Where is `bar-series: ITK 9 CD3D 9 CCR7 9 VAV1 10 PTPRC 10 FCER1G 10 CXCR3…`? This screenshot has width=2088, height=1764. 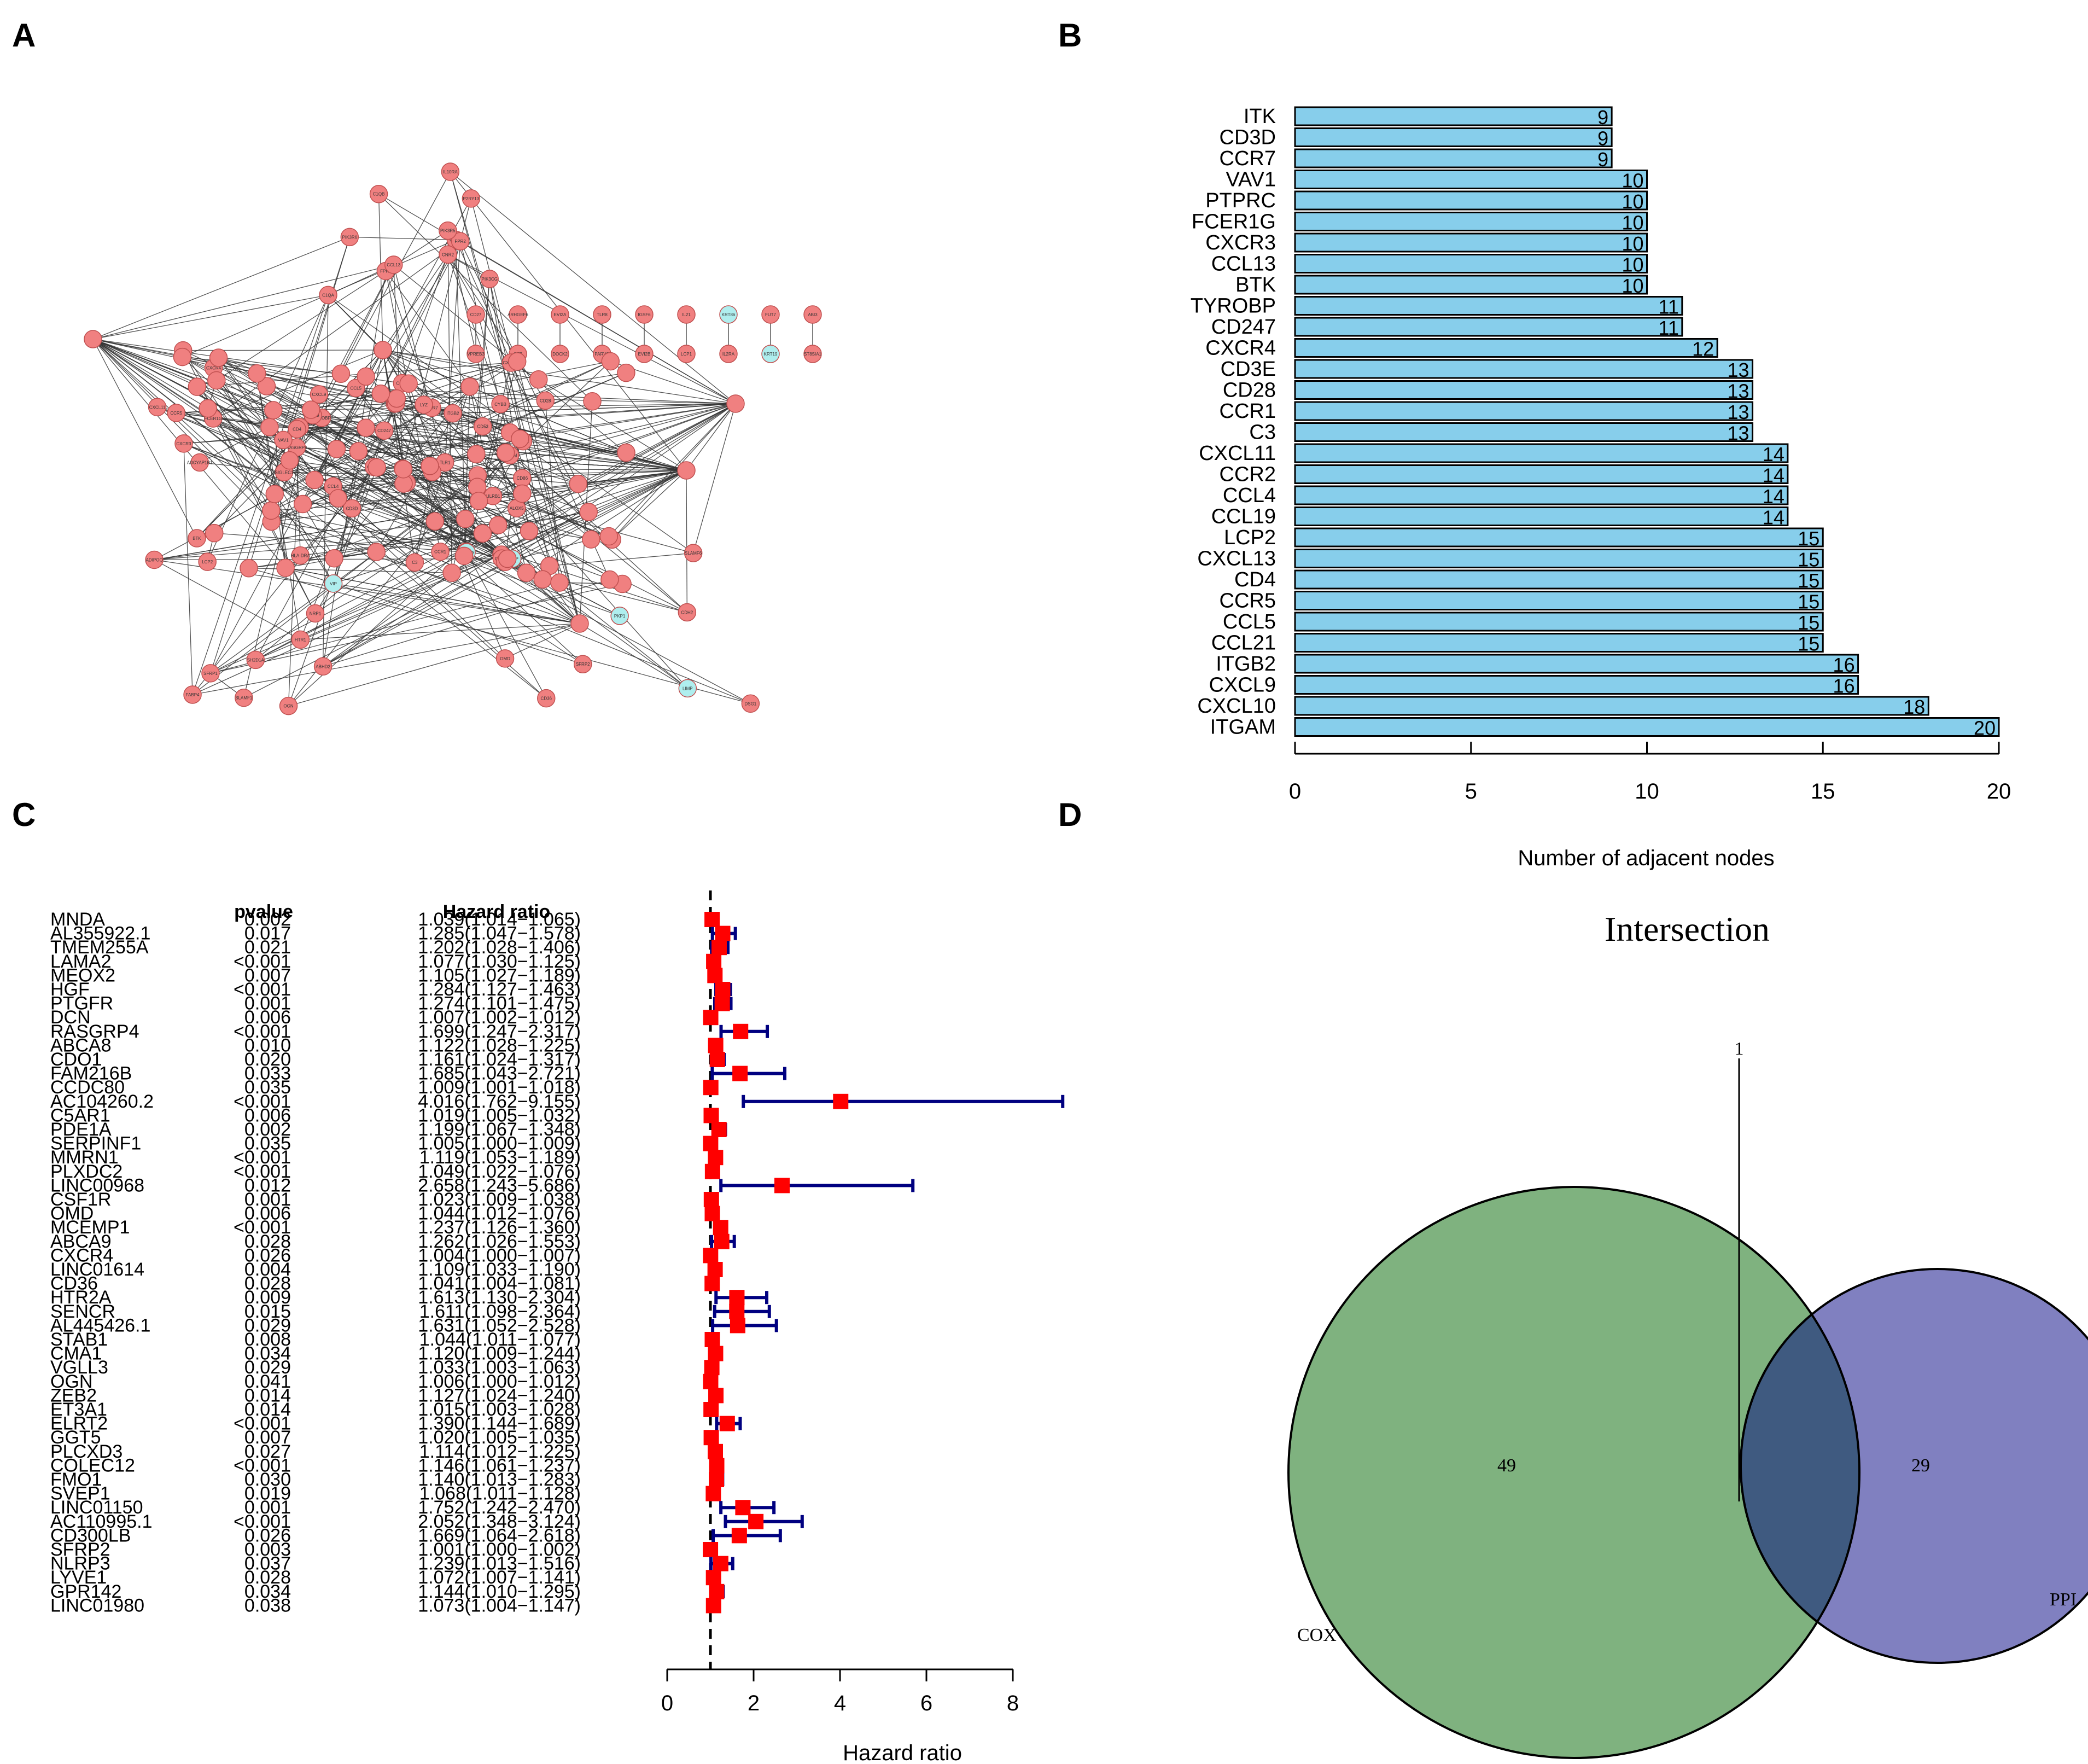 bar-series: ITK 9 CD3D 9 CCR7 9 VAV1 10 PTPRC 10 FCER1G 10 CXCR3… is located at coordinates (1596, 422).